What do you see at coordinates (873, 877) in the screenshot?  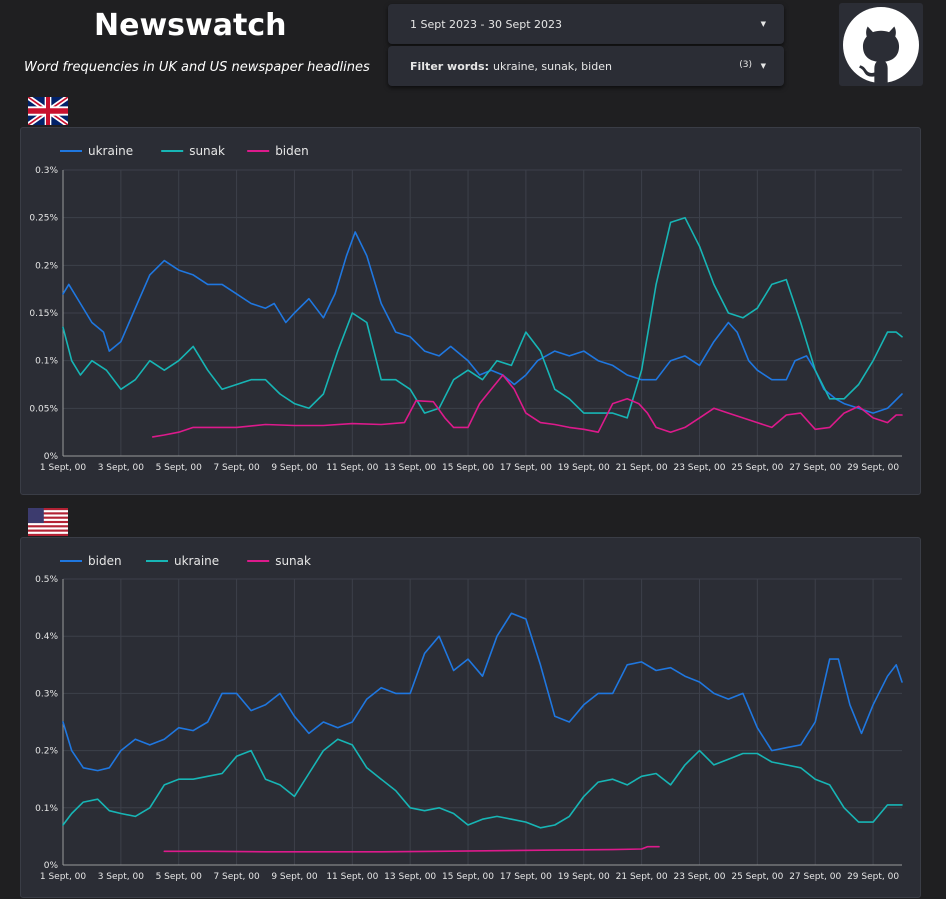 I see `us-x-tick-label: 29 Sept, 00` at bounding box center [873, 877].